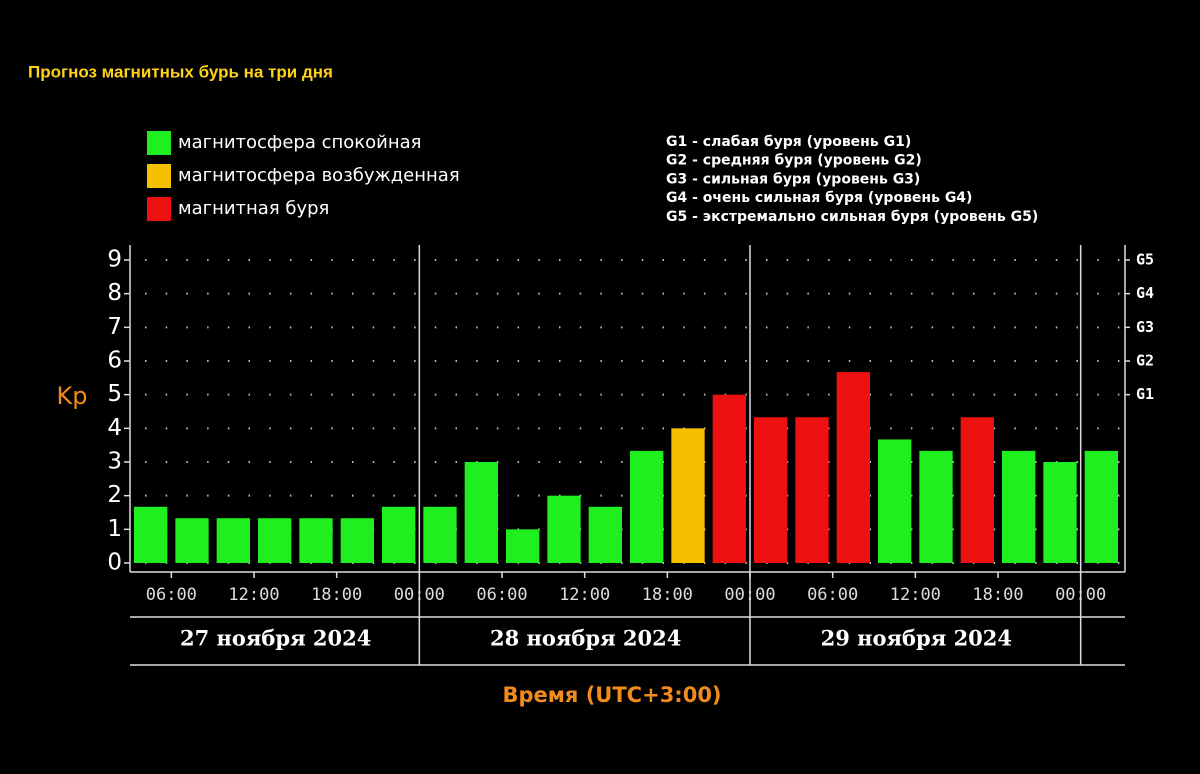  What do you see at coordinates (788, 142) in the screenshot?
I see `storm-level: G1 - слабая буря (уровень G1)` at bounding box center [788, 142].